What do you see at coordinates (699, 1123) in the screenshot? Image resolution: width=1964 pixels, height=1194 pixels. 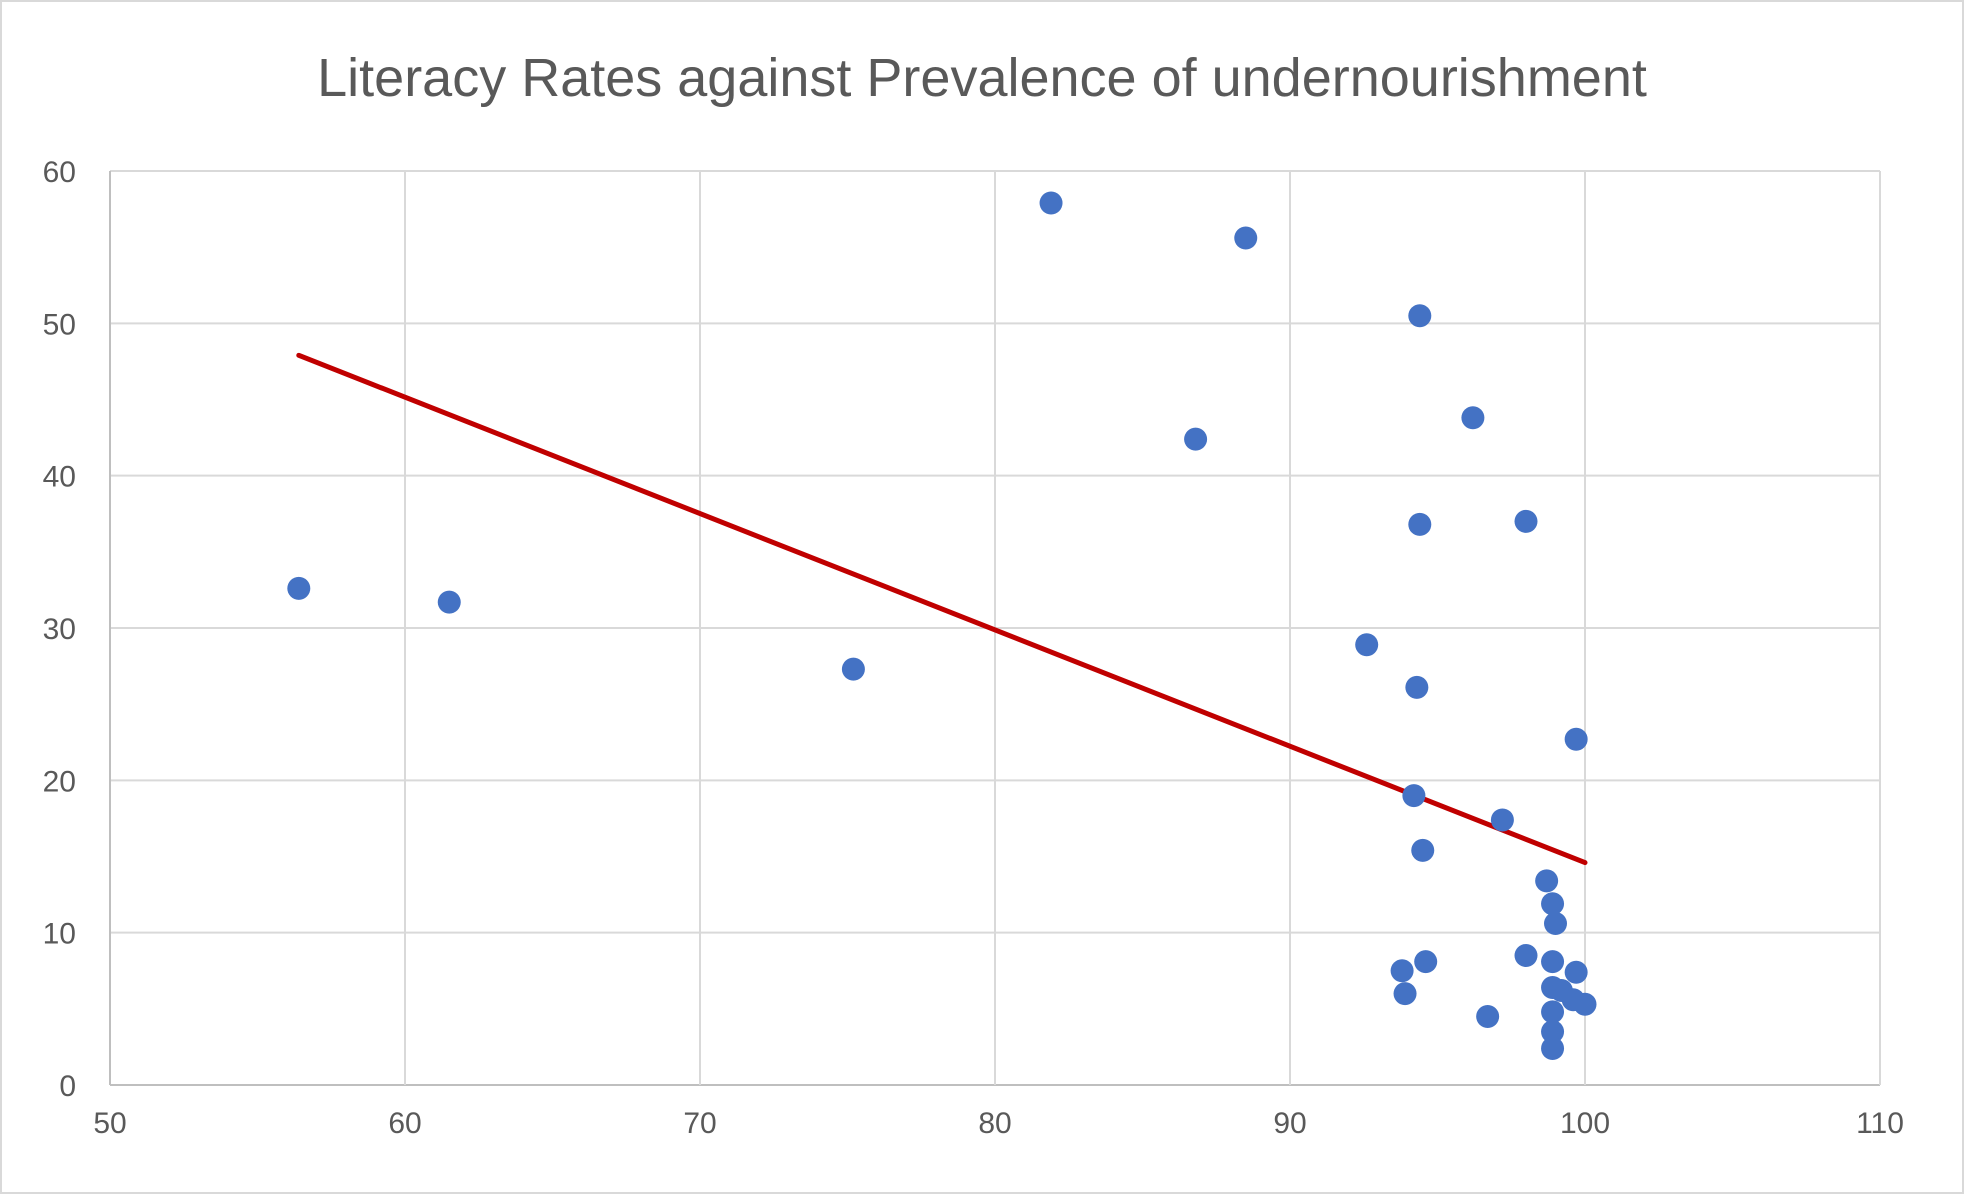 I see `x-tick-label: 70` at bounding box center [699, 1123].